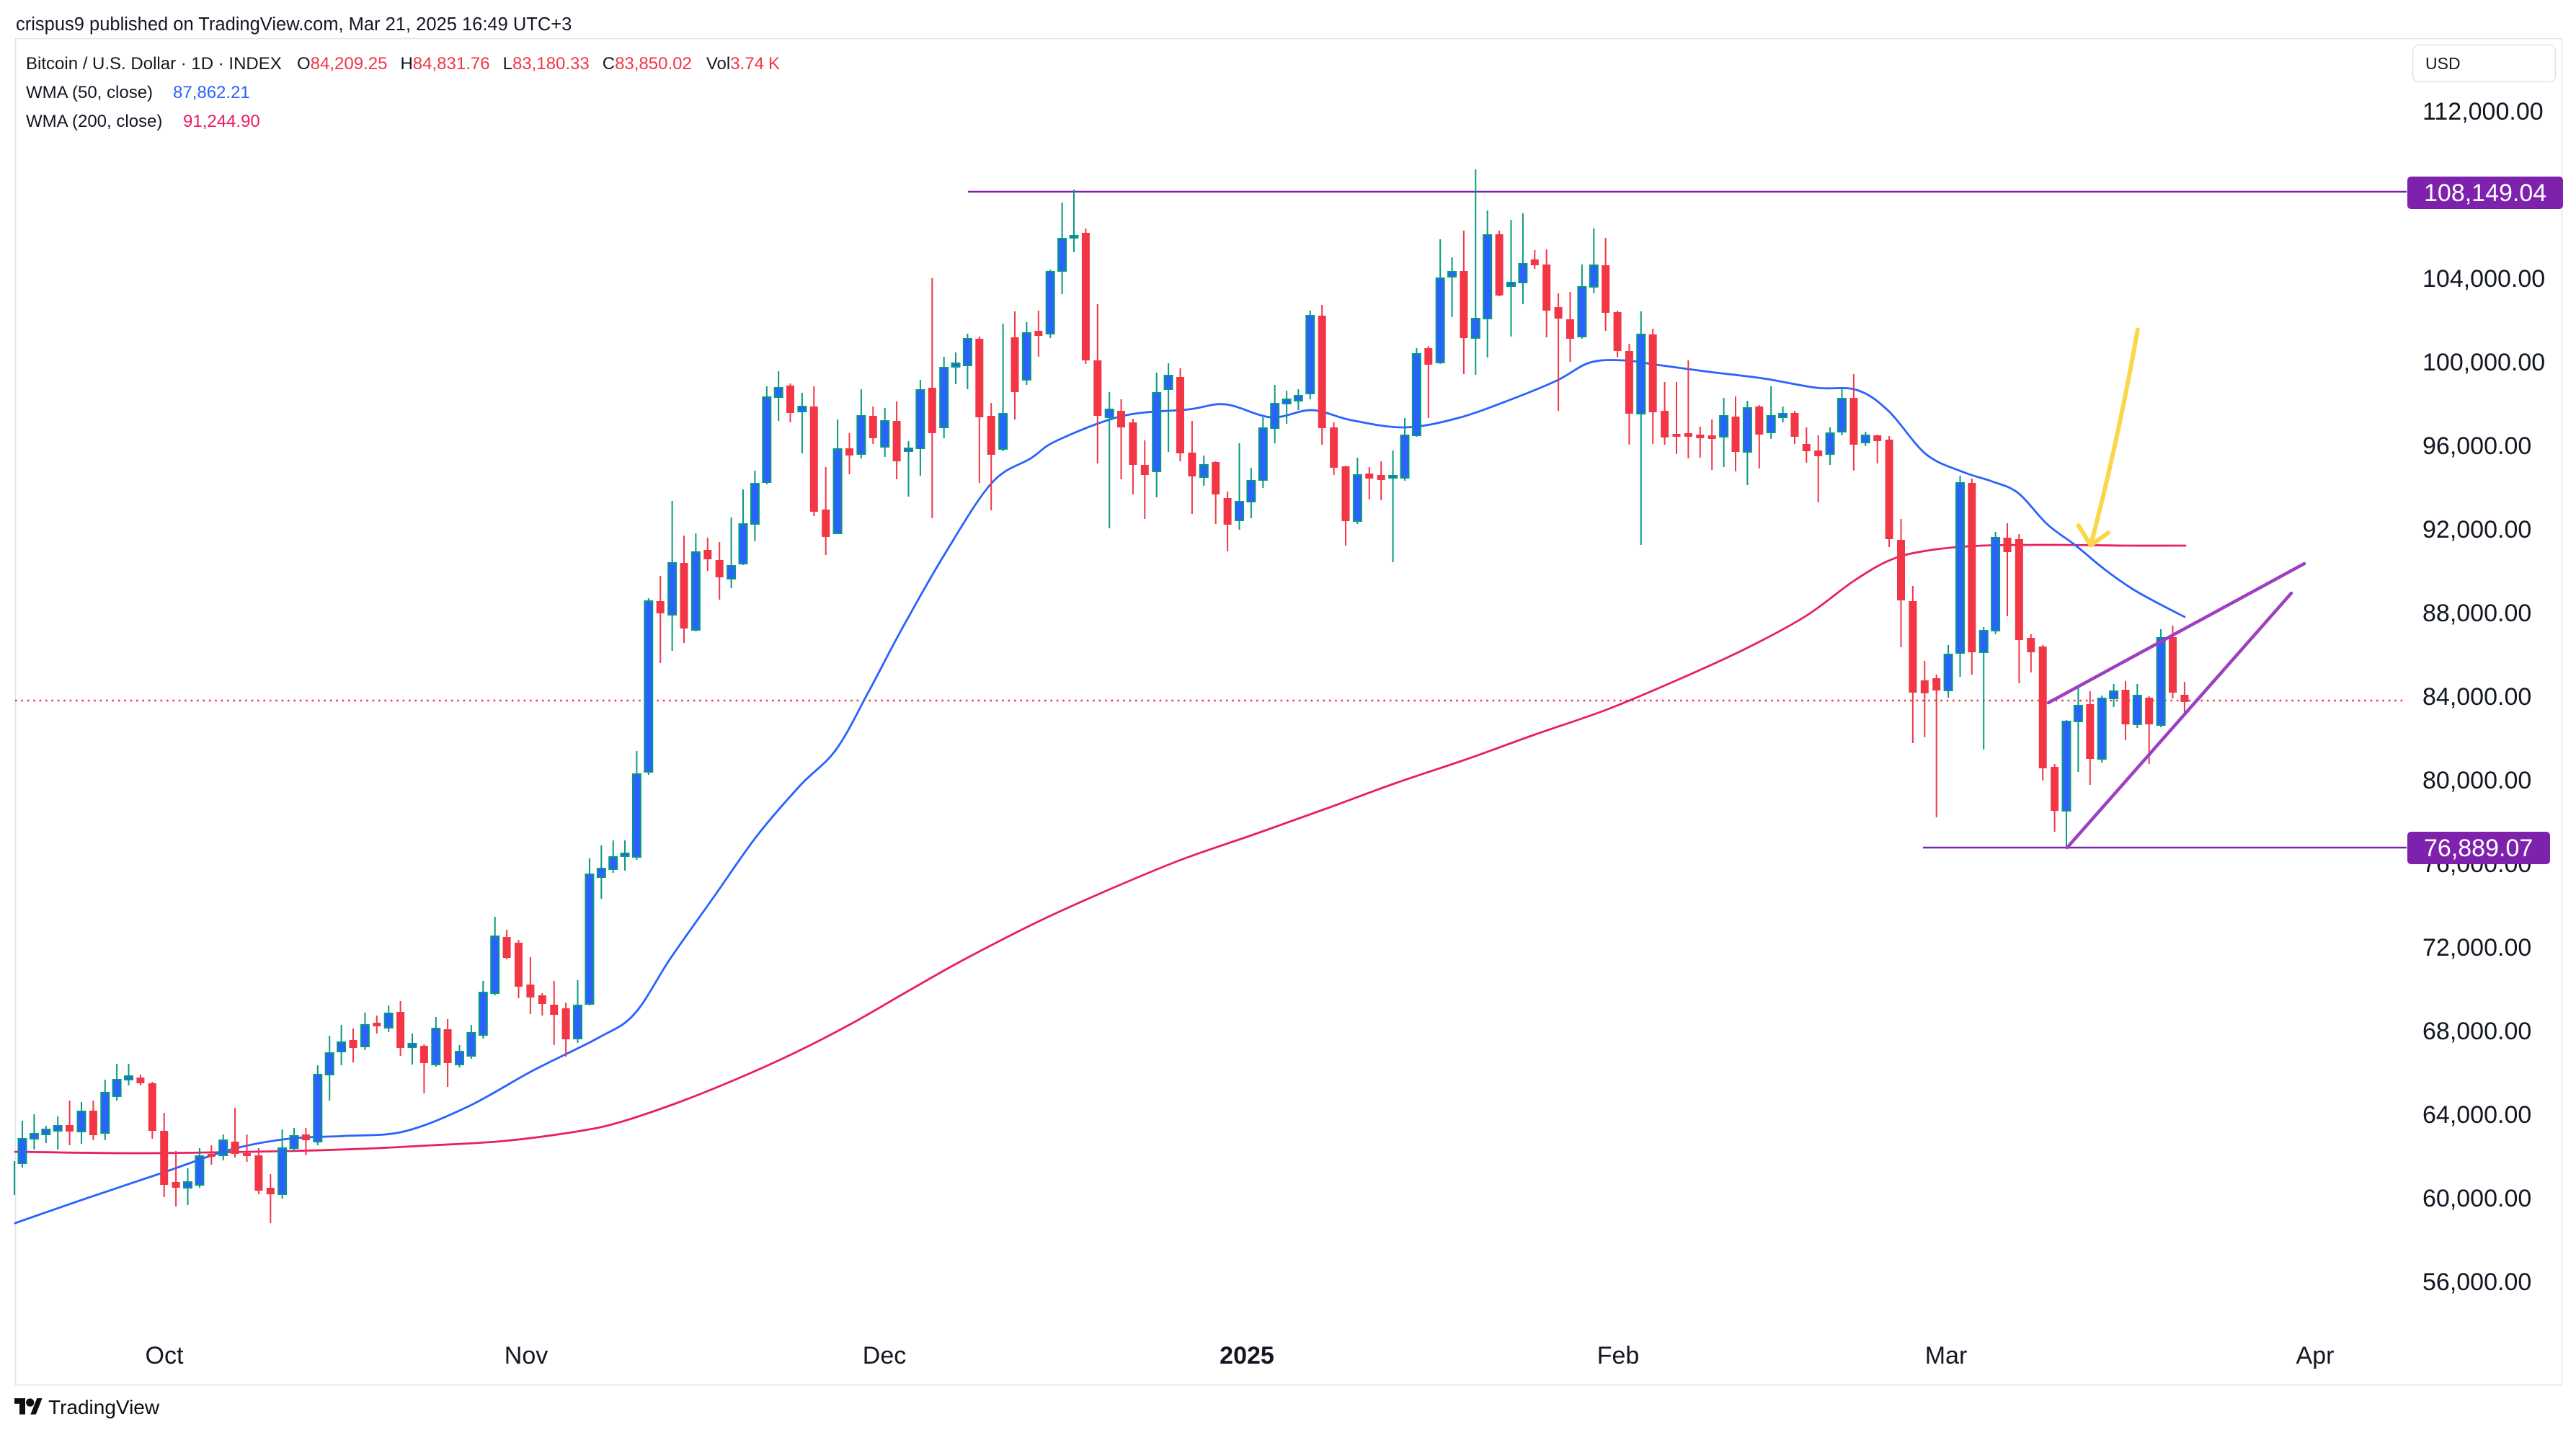 Image resolution: width=2576 pixels, height=1435 pixels. What do you see at coordinates (2315, 1355) in the screenshot?
I see `svg-text: Apr` at bounding box center [2315, 1355].